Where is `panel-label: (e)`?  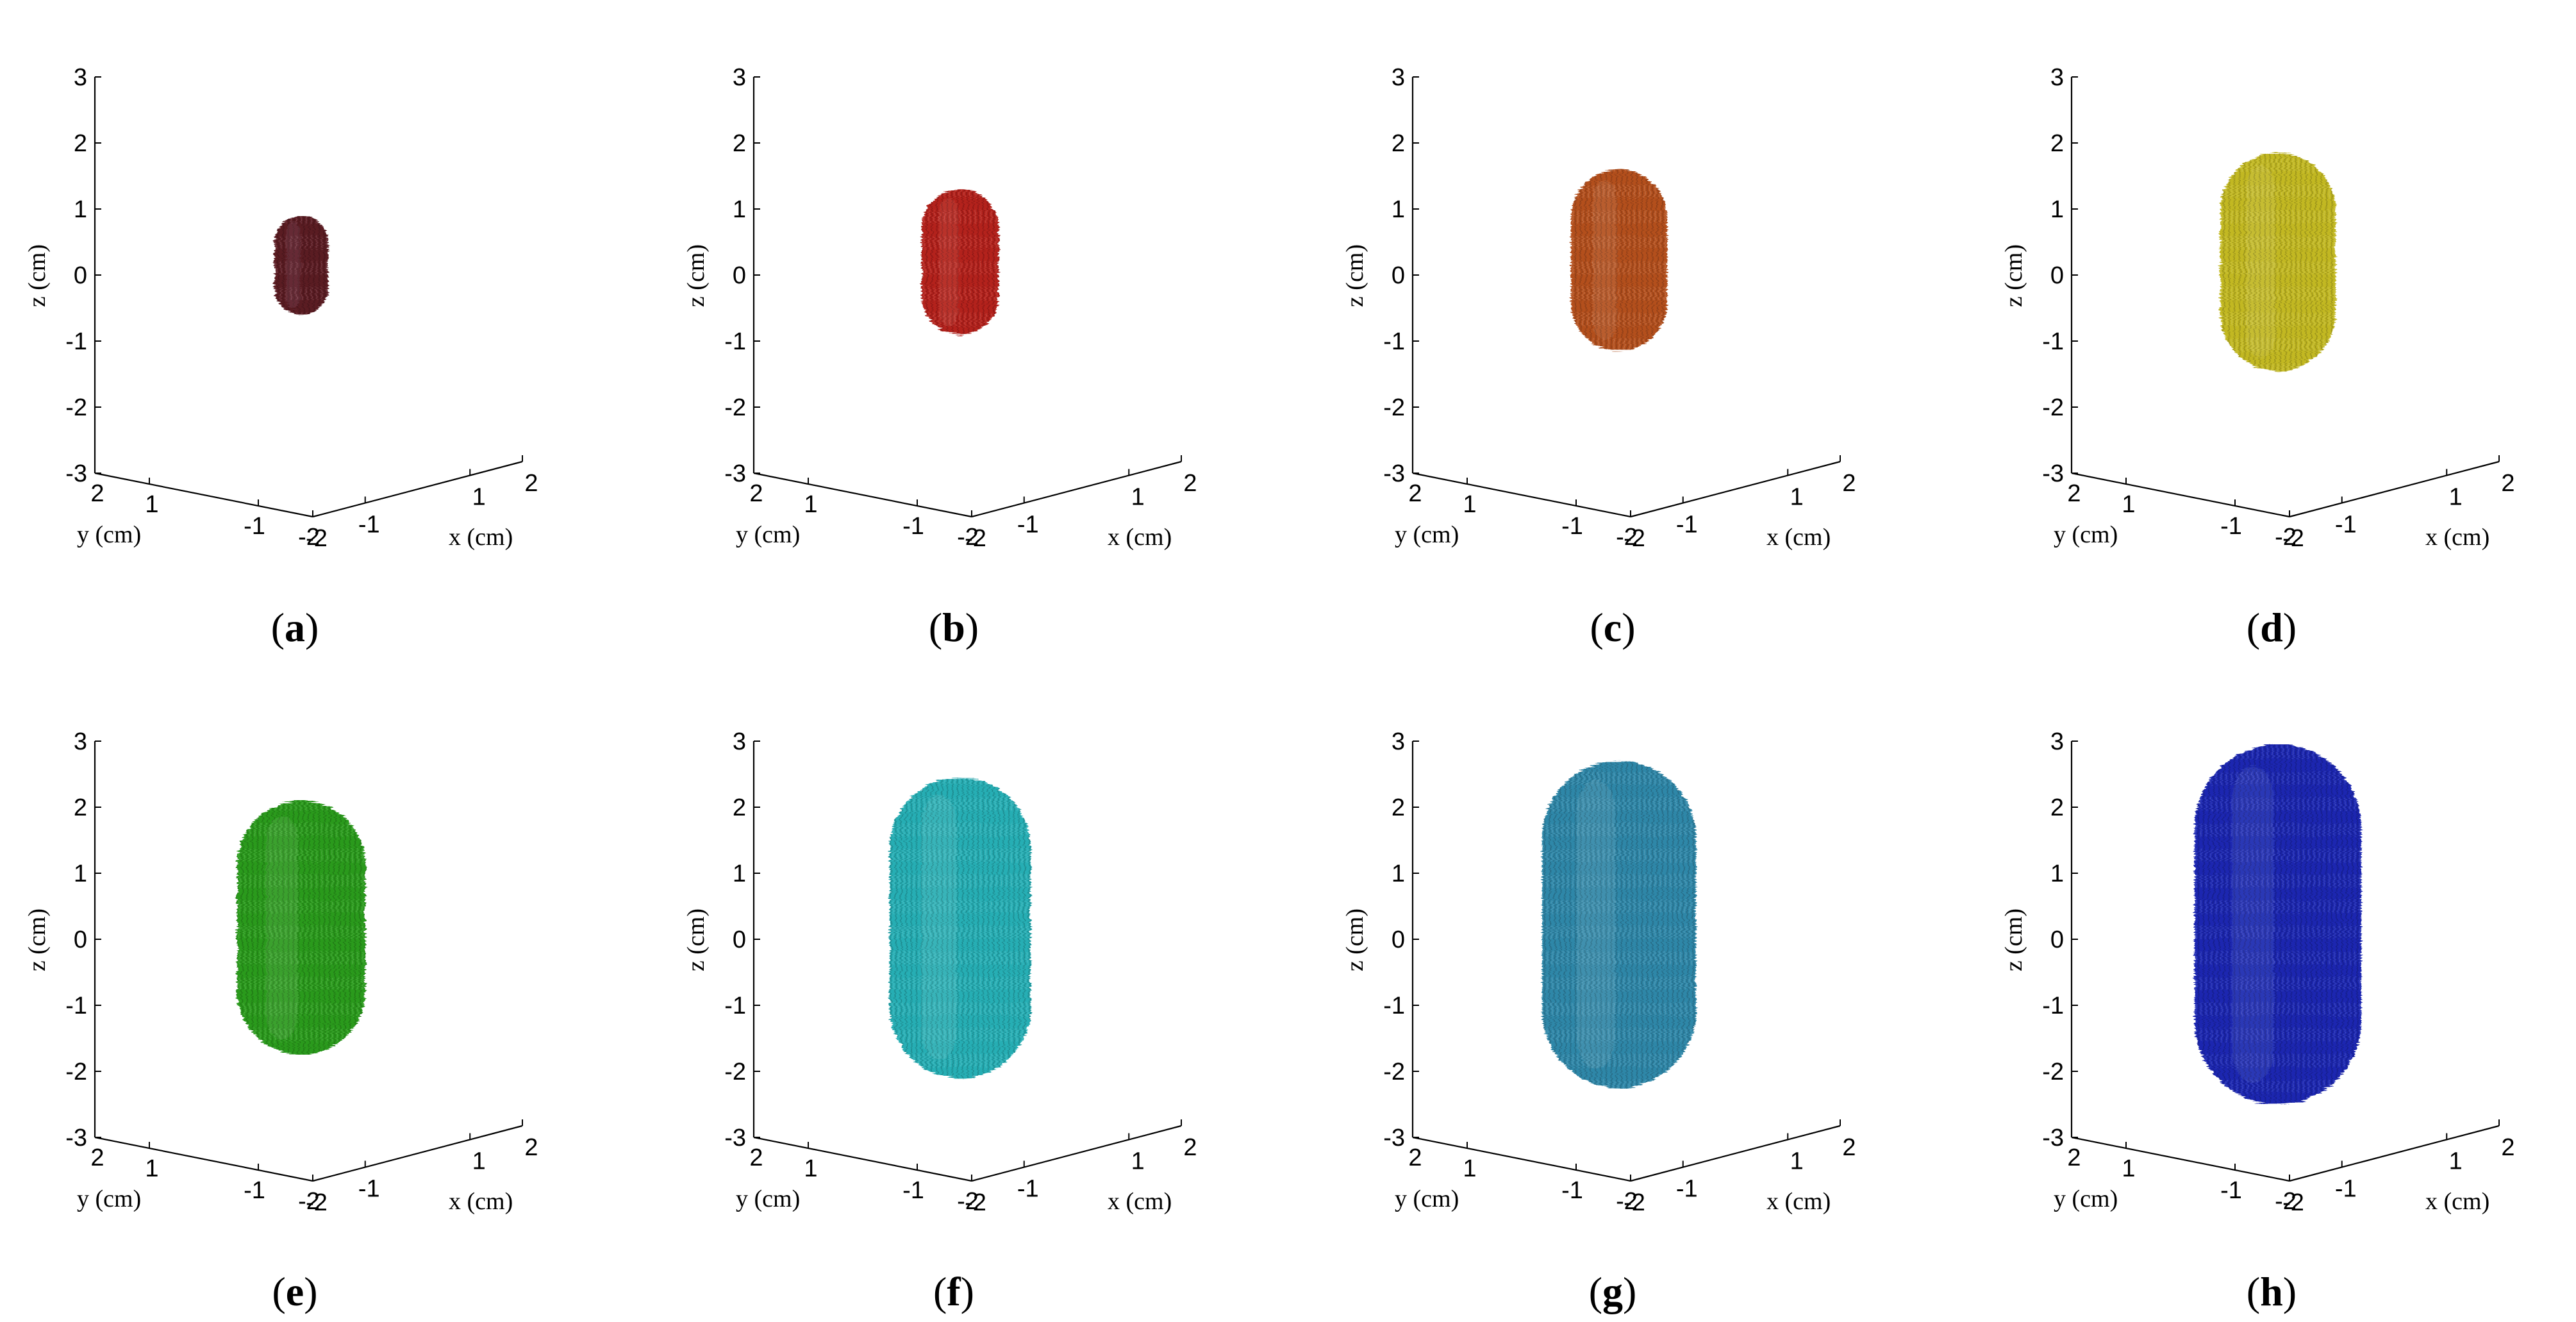
panel-label: (e) is located at coordinates (294, 1291).